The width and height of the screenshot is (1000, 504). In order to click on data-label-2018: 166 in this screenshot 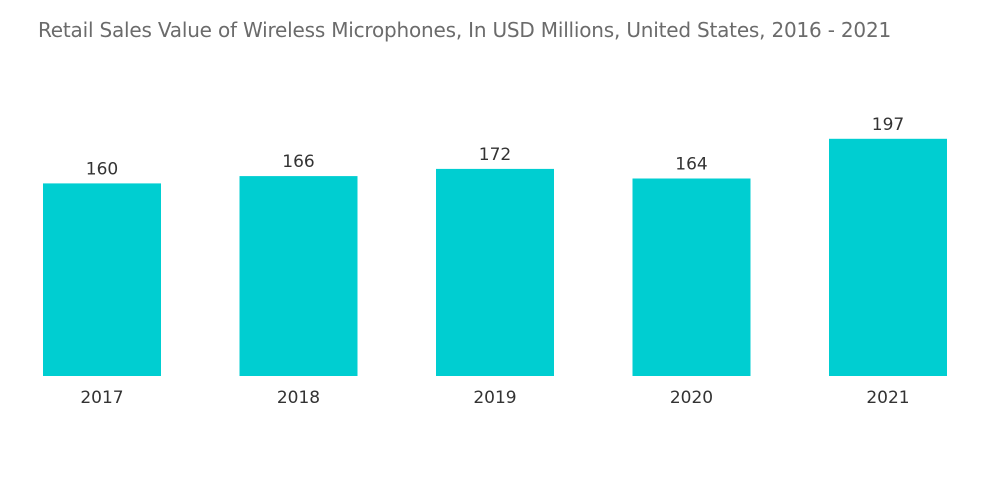, I will do `click(298, 162)`.